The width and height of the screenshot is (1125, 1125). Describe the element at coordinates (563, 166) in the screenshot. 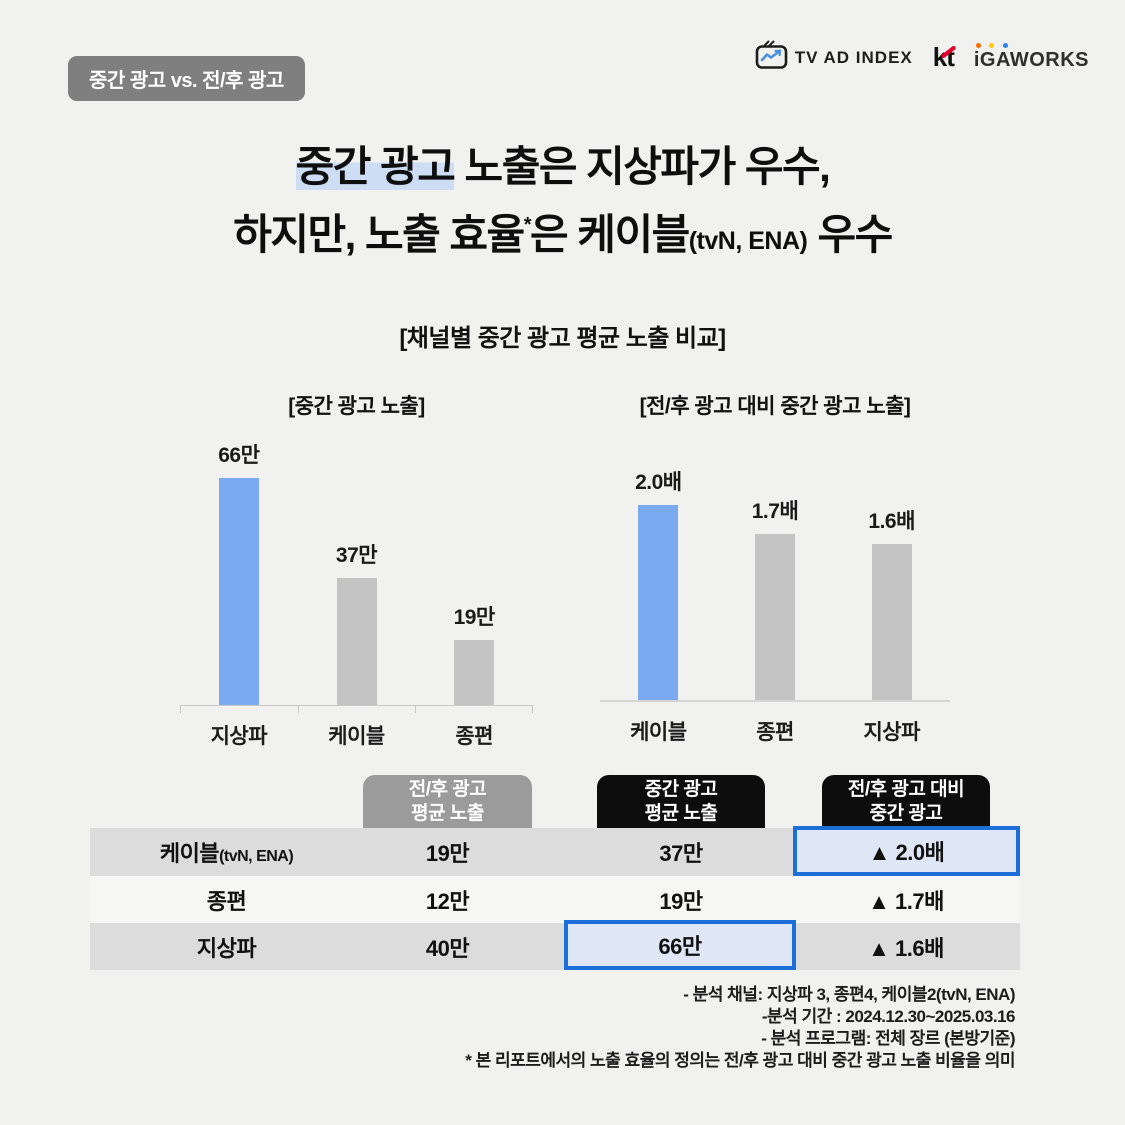

I see `title-line-1: 중간 광고 노출은 지상파가 우수,` at that location.